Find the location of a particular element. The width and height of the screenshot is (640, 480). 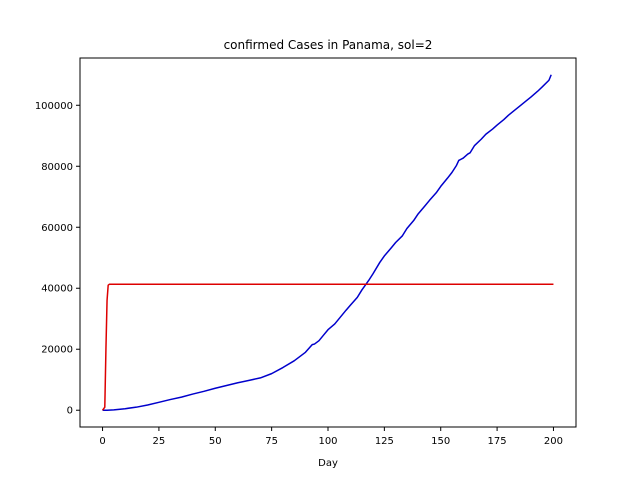

x-tick-label: 150 is located at coordinates (440, 441).